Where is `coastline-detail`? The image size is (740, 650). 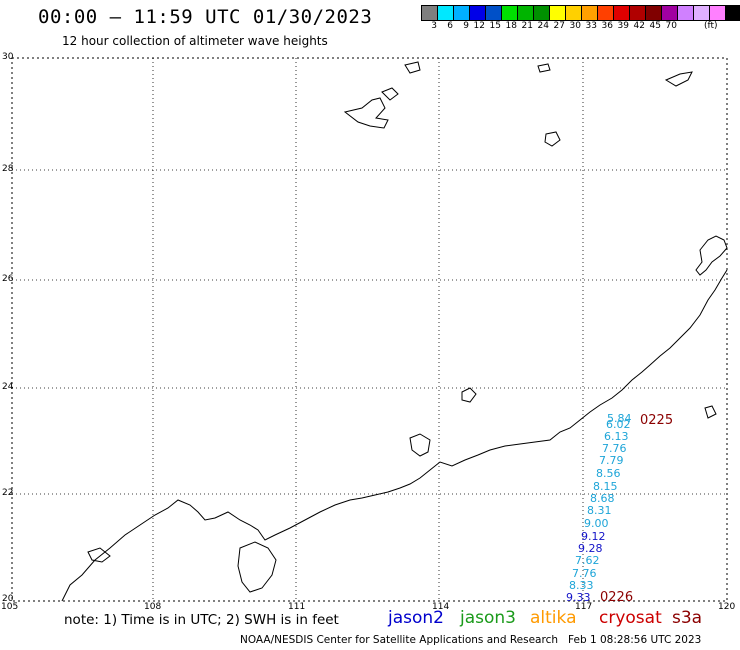
coastline-detail is located at coordinates (711, 255).